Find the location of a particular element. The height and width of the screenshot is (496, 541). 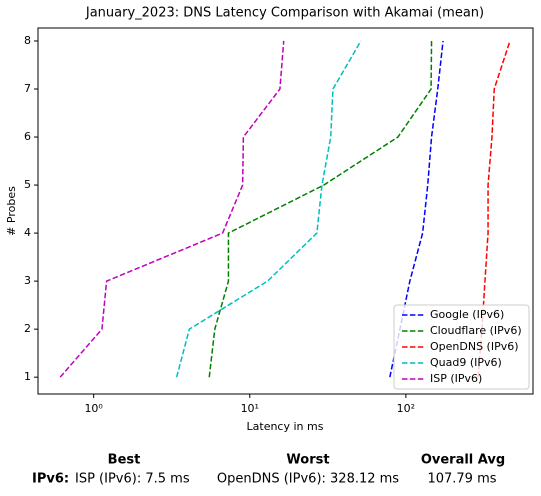

x-tick-label: 10¹ is located at coordinates (250, 408).